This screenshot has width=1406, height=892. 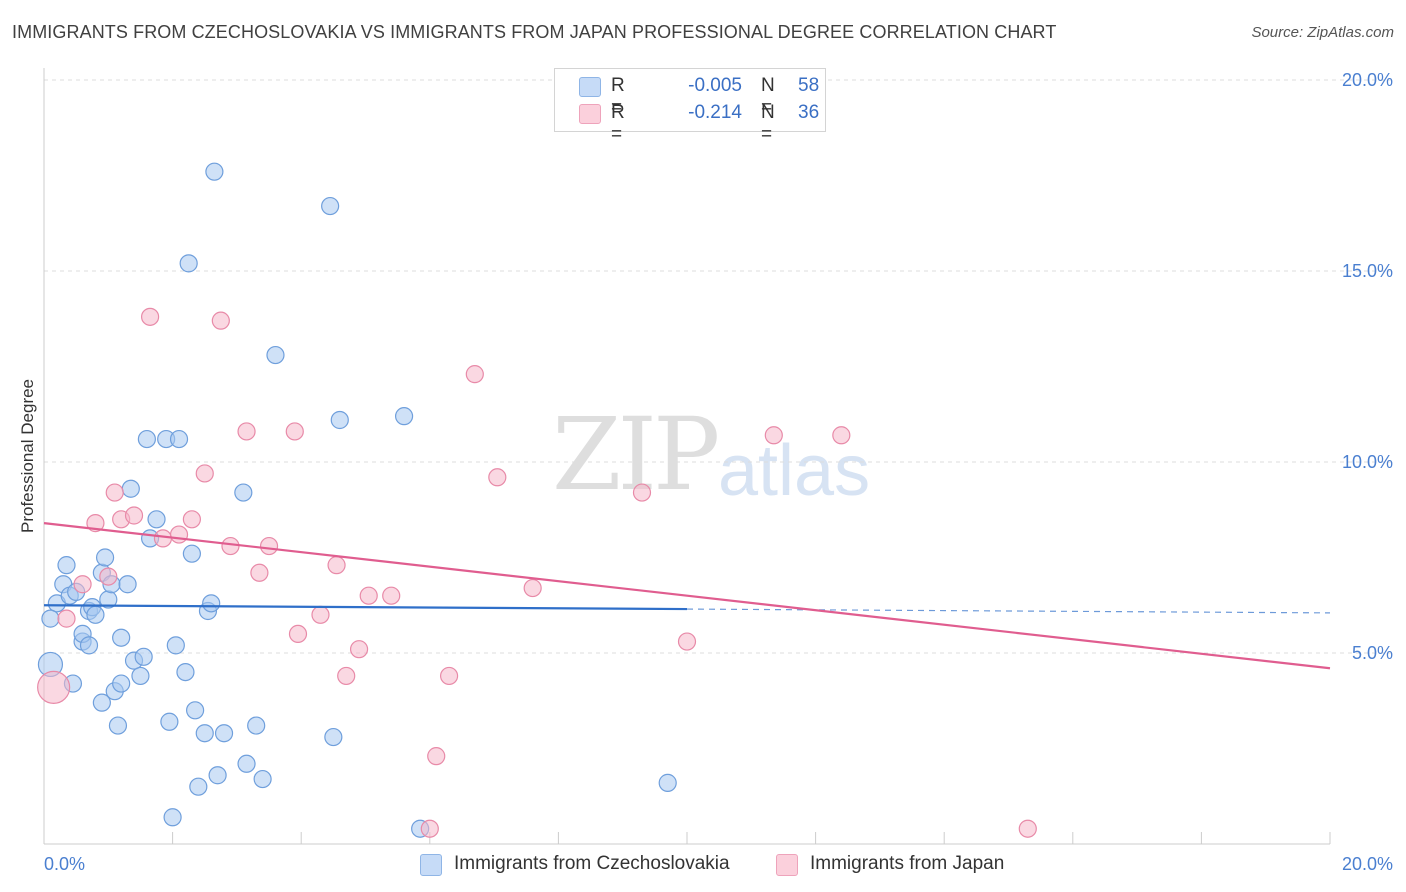 I want to click on stats-legend: R = -0.005 N = 58 R = -0.214 N = 36, so click(x=690, y=106).